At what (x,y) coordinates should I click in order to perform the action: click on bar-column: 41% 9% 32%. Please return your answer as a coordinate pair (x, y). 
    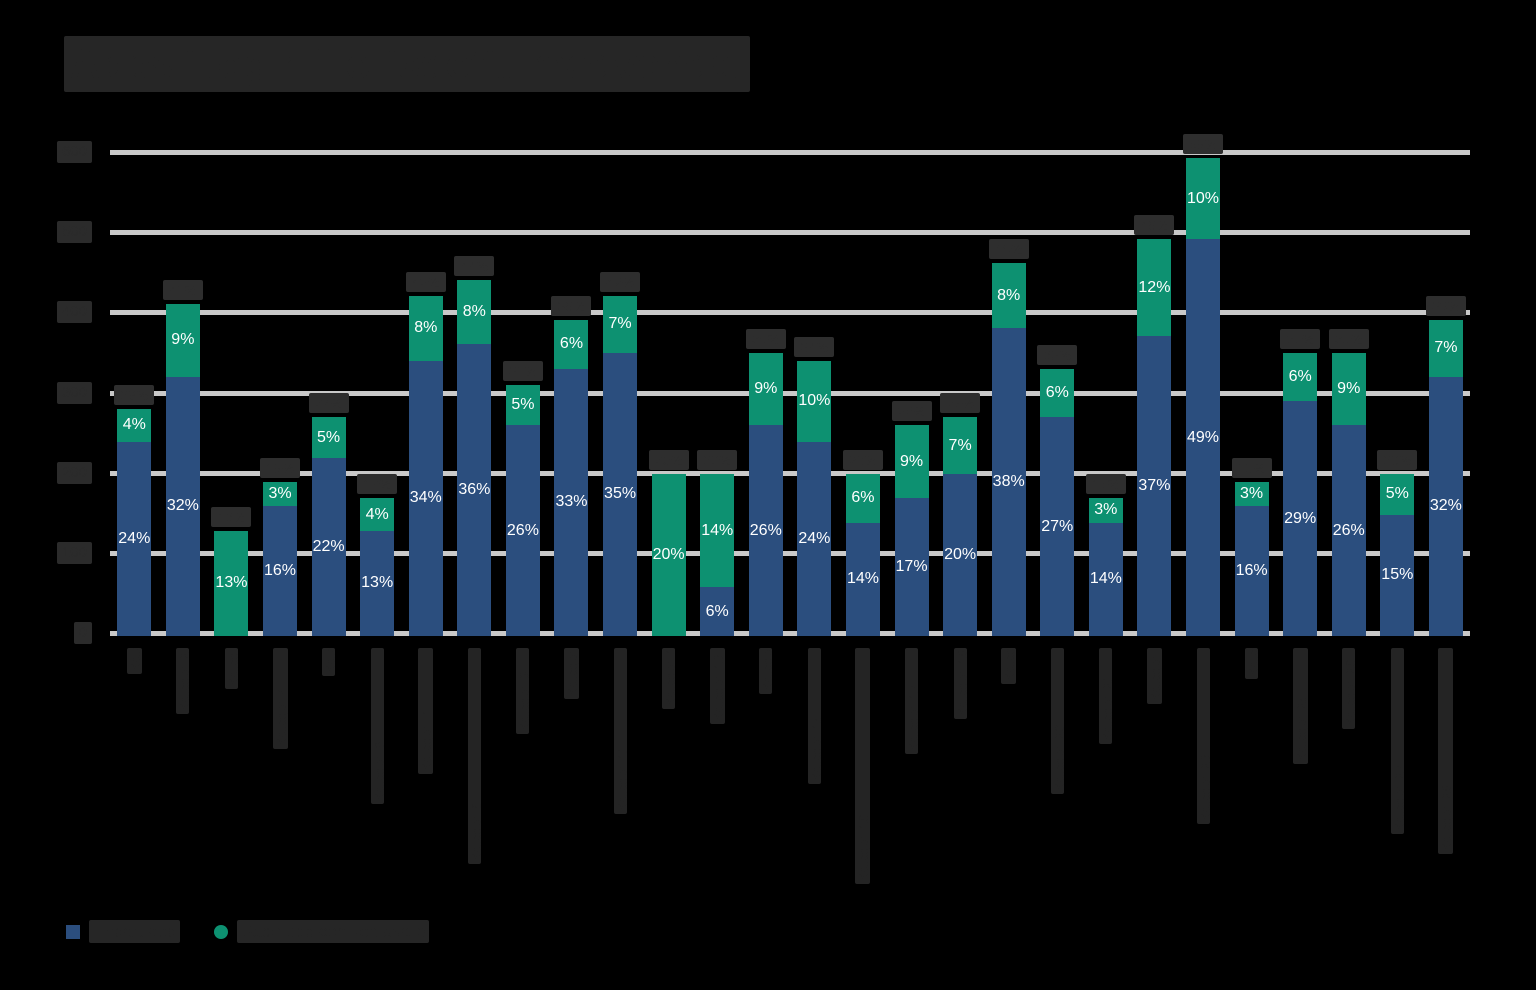
    Looking at the image, I should click on (183, 393).